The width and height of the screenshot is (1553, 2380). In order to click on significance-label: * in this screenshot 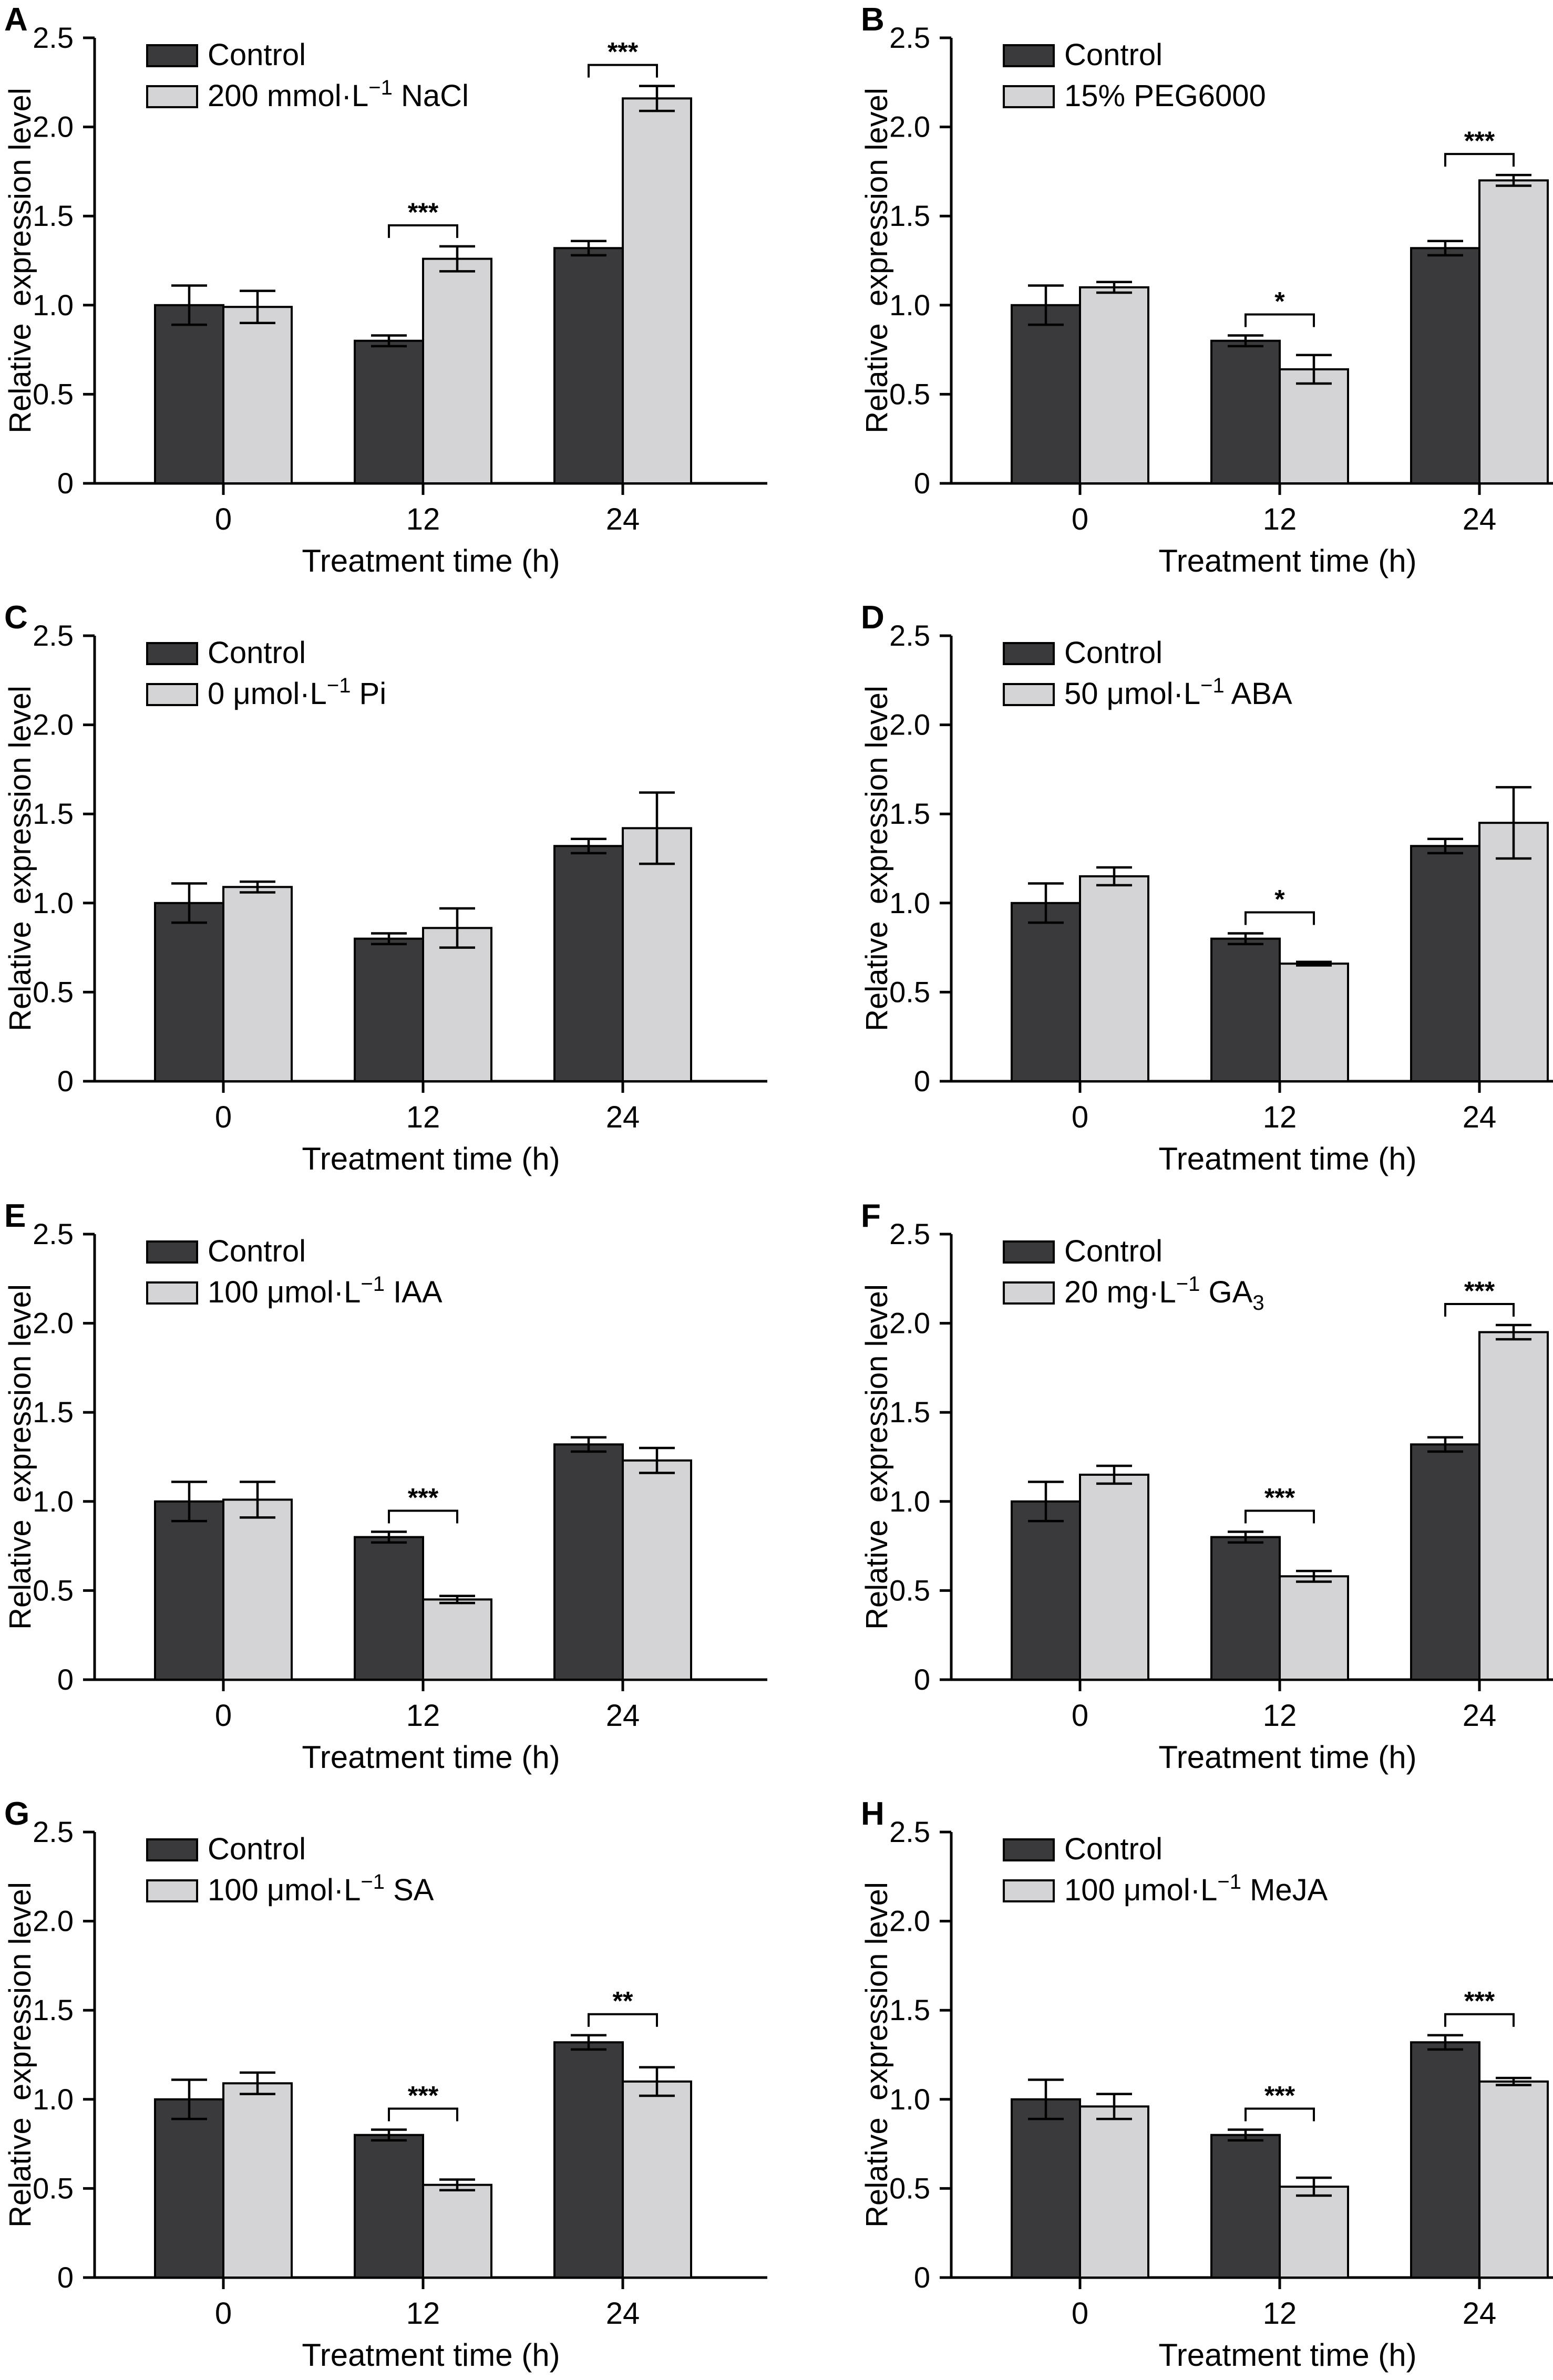, I will do `click(1280, 899)`.